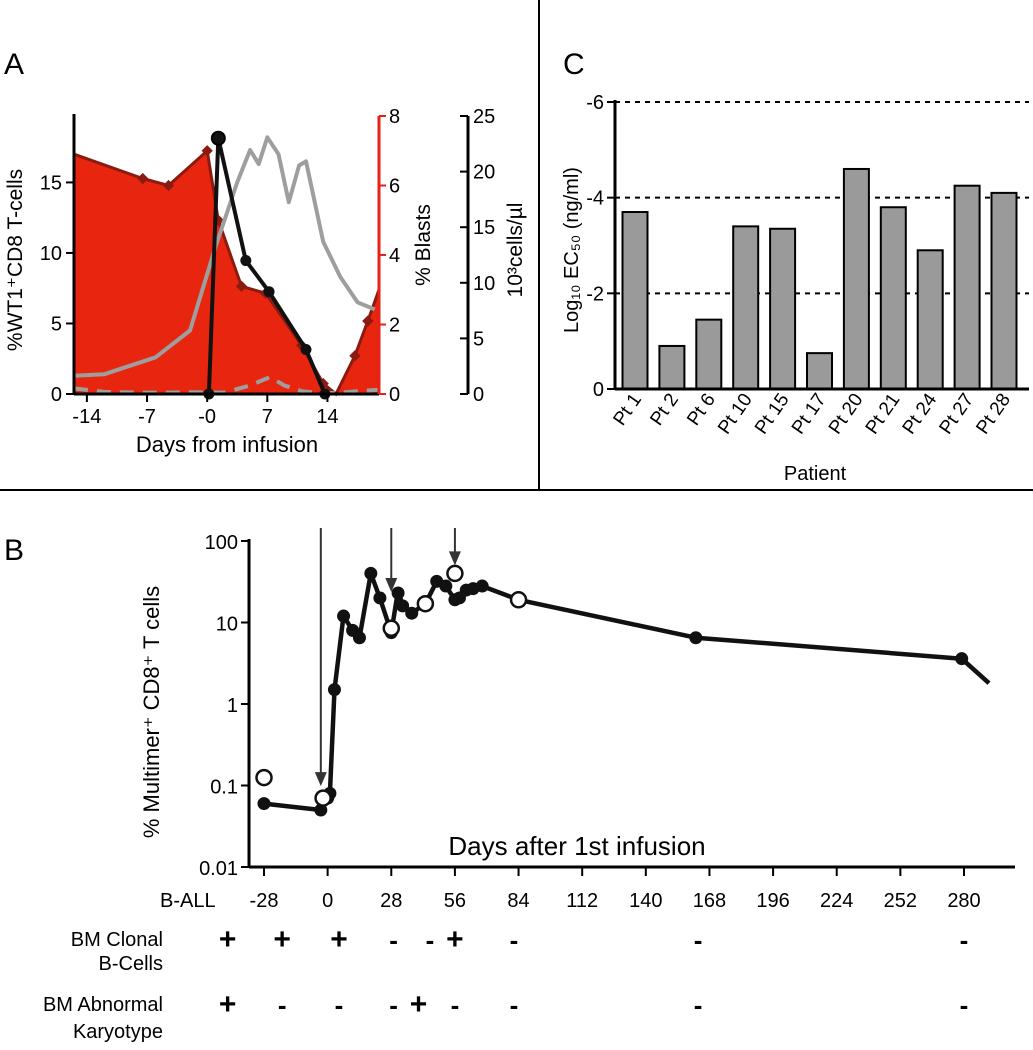 Image resolution: width=1033 pixels, height=1050 pixels. I want to click on table-row-label: BM Clonal, so click(117, 940).